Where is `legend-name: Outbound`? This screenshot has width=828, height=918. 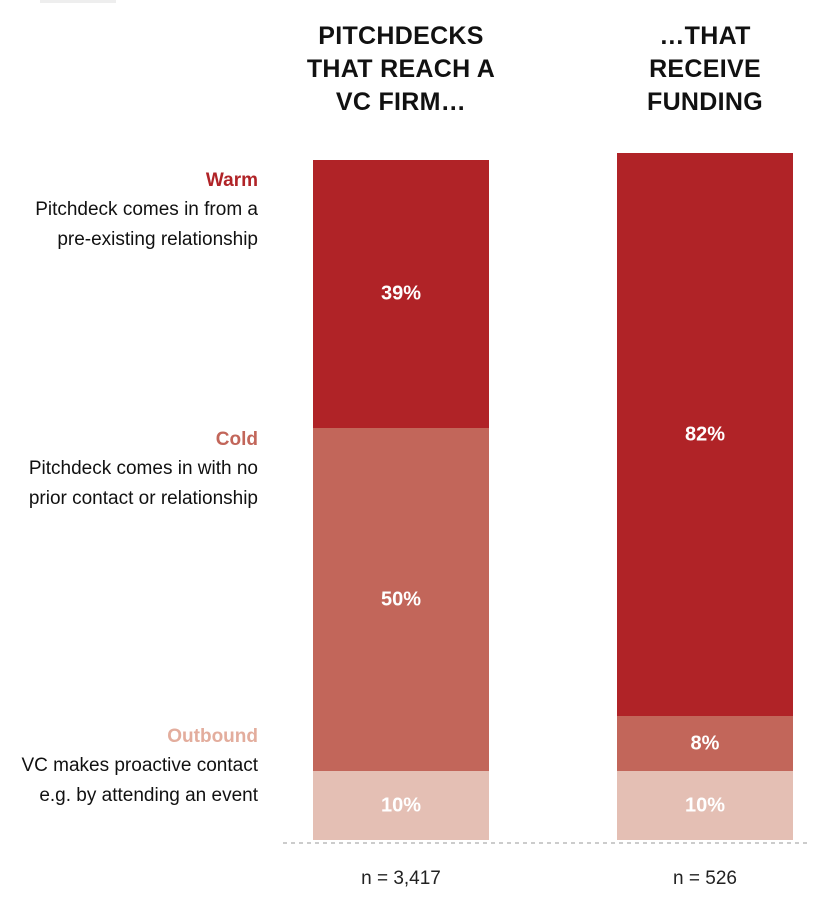
legend-name: Outbound is located at coordinates (212, 736).